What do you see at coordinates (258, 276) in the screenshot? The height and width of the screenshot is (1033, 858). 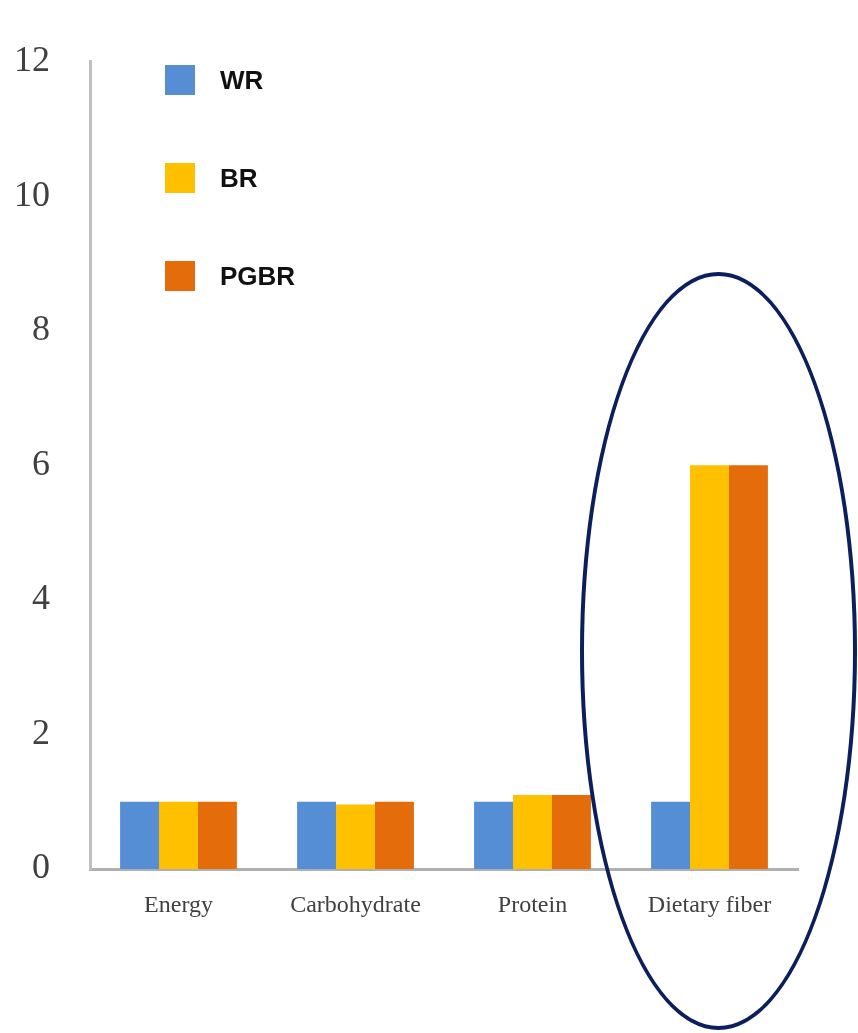 I see `legend-label: PGBR` at bounding box center [258, 276].